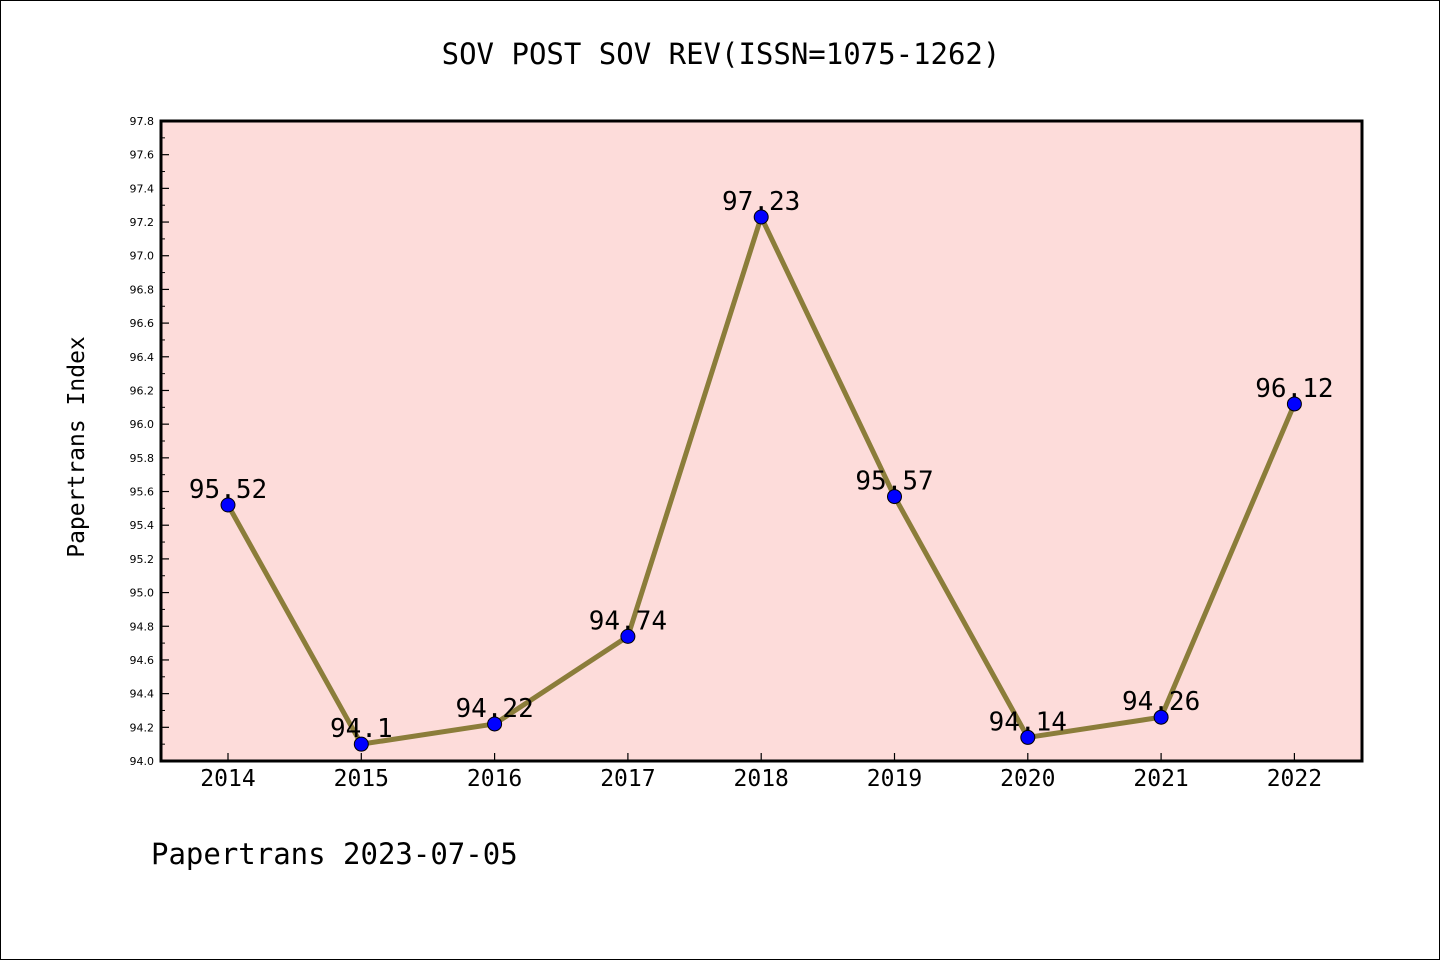 The width and height of the screenshot is (1440, 960). What do you see at coordinates (894, 779) in the screenshot?
I see `x-tick-label: 2019` at bounding box center [894, 779].